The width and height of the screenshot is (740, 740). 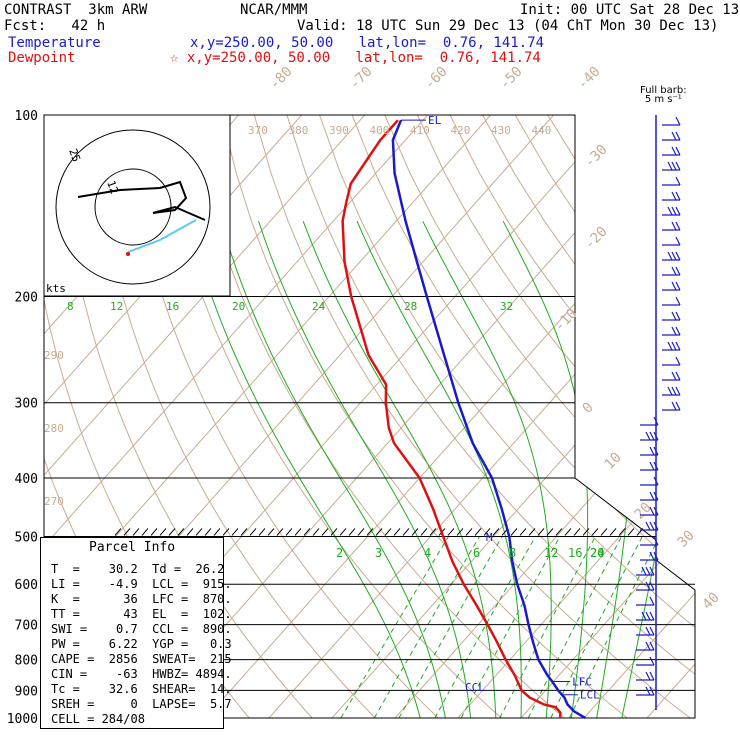 I want to click on level-marker-label: LFC, so click(x=582, y=682).